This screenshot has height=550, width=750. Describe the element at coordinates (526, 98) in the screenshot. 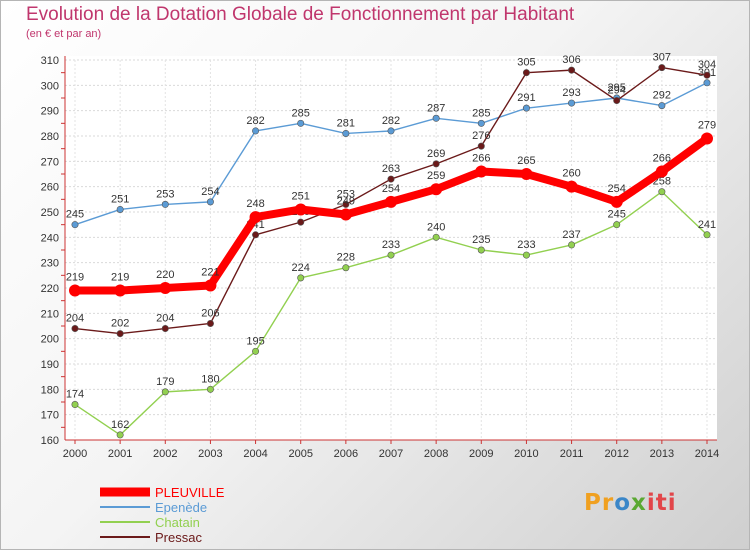

I see `data-label-epenede: 291` at that location.